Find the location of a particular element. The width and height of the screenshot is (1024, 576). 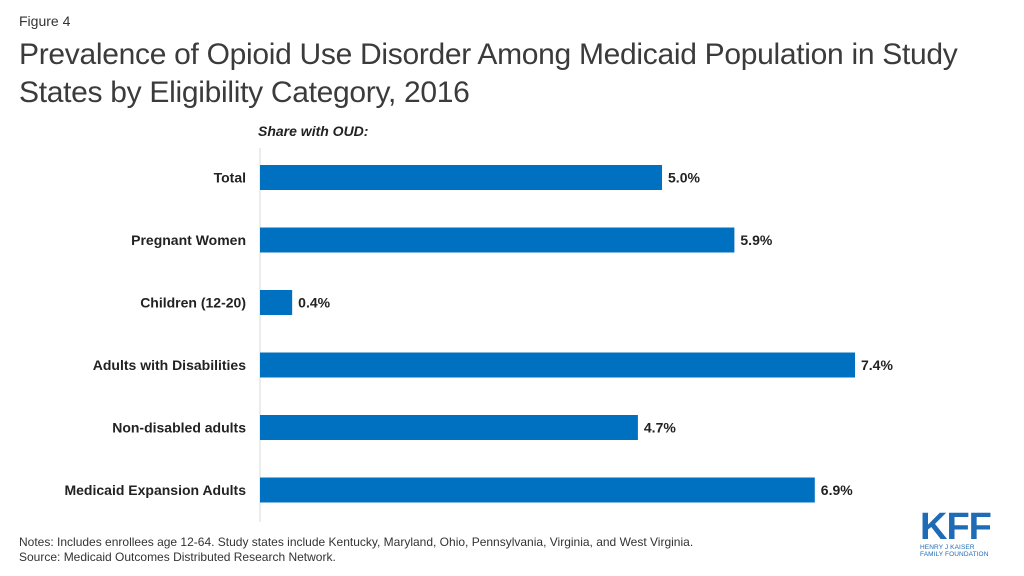

logo-line1: HENRY J KAISER is located at coordinates (947, 547).